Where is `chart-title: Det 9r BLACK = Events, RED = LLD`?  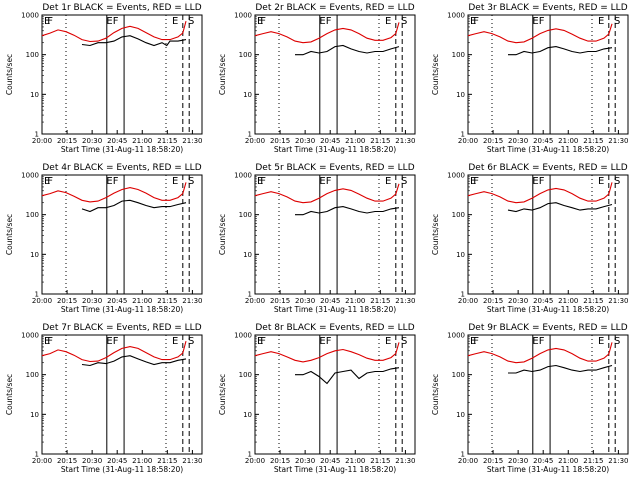
chart-title: Det 9r BLACK = Events, RED = LLD is located at coordinates (547, 328).